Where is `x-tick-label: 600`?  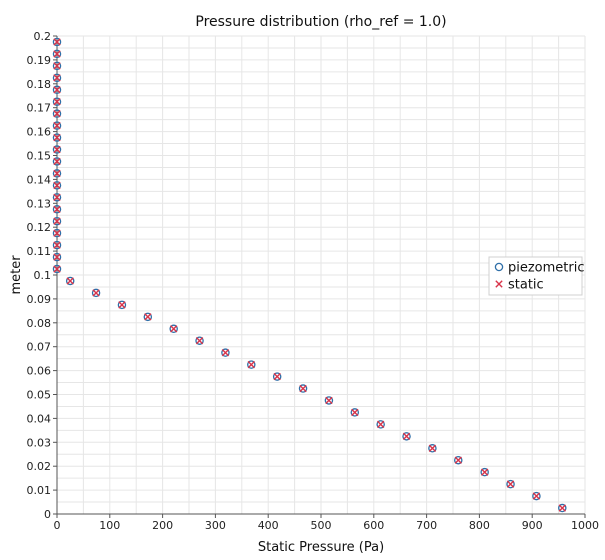
x-tick-label: 600 is located at coordinates (373, 525).